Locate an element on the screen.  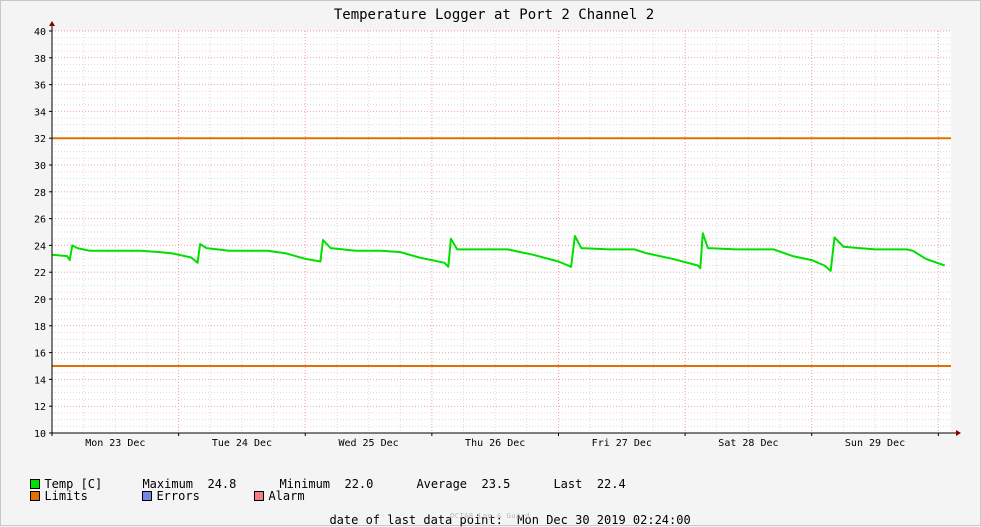
last-data-point-label: date of last data point: is located at coordinates (416, 520).